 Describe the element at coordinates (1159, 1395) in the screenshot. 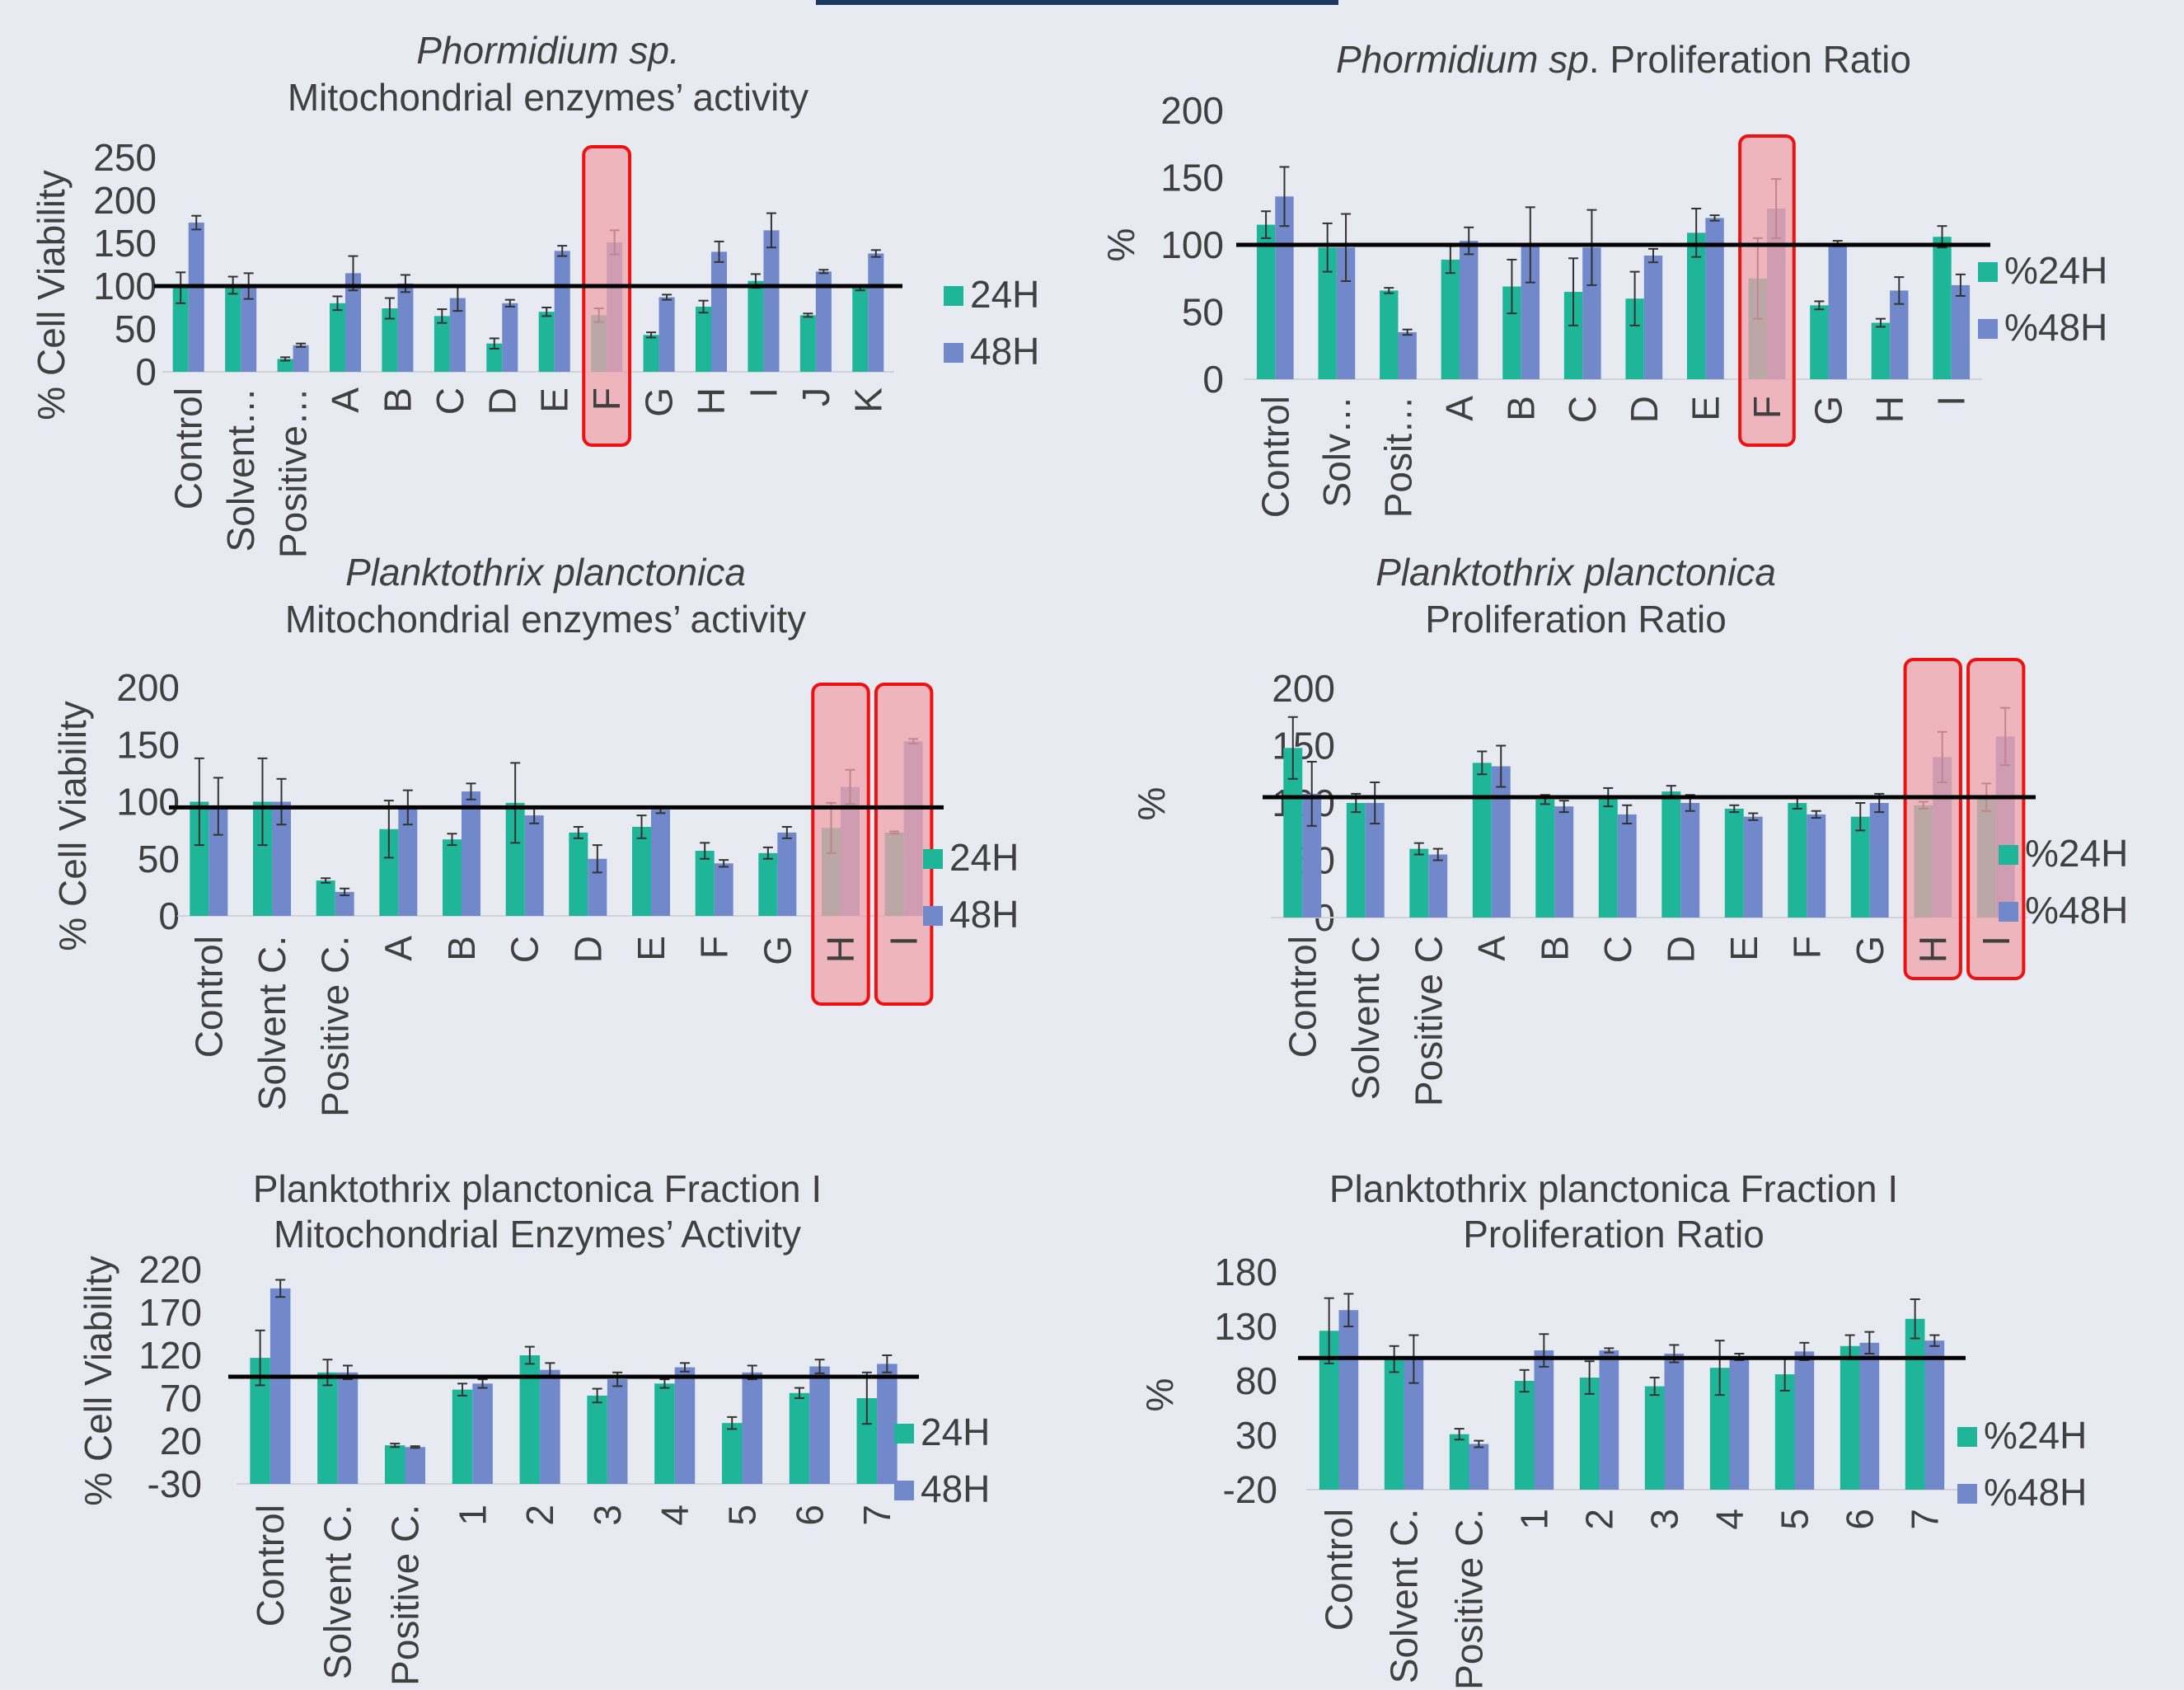

I see `y-axis-label: %` at that location.